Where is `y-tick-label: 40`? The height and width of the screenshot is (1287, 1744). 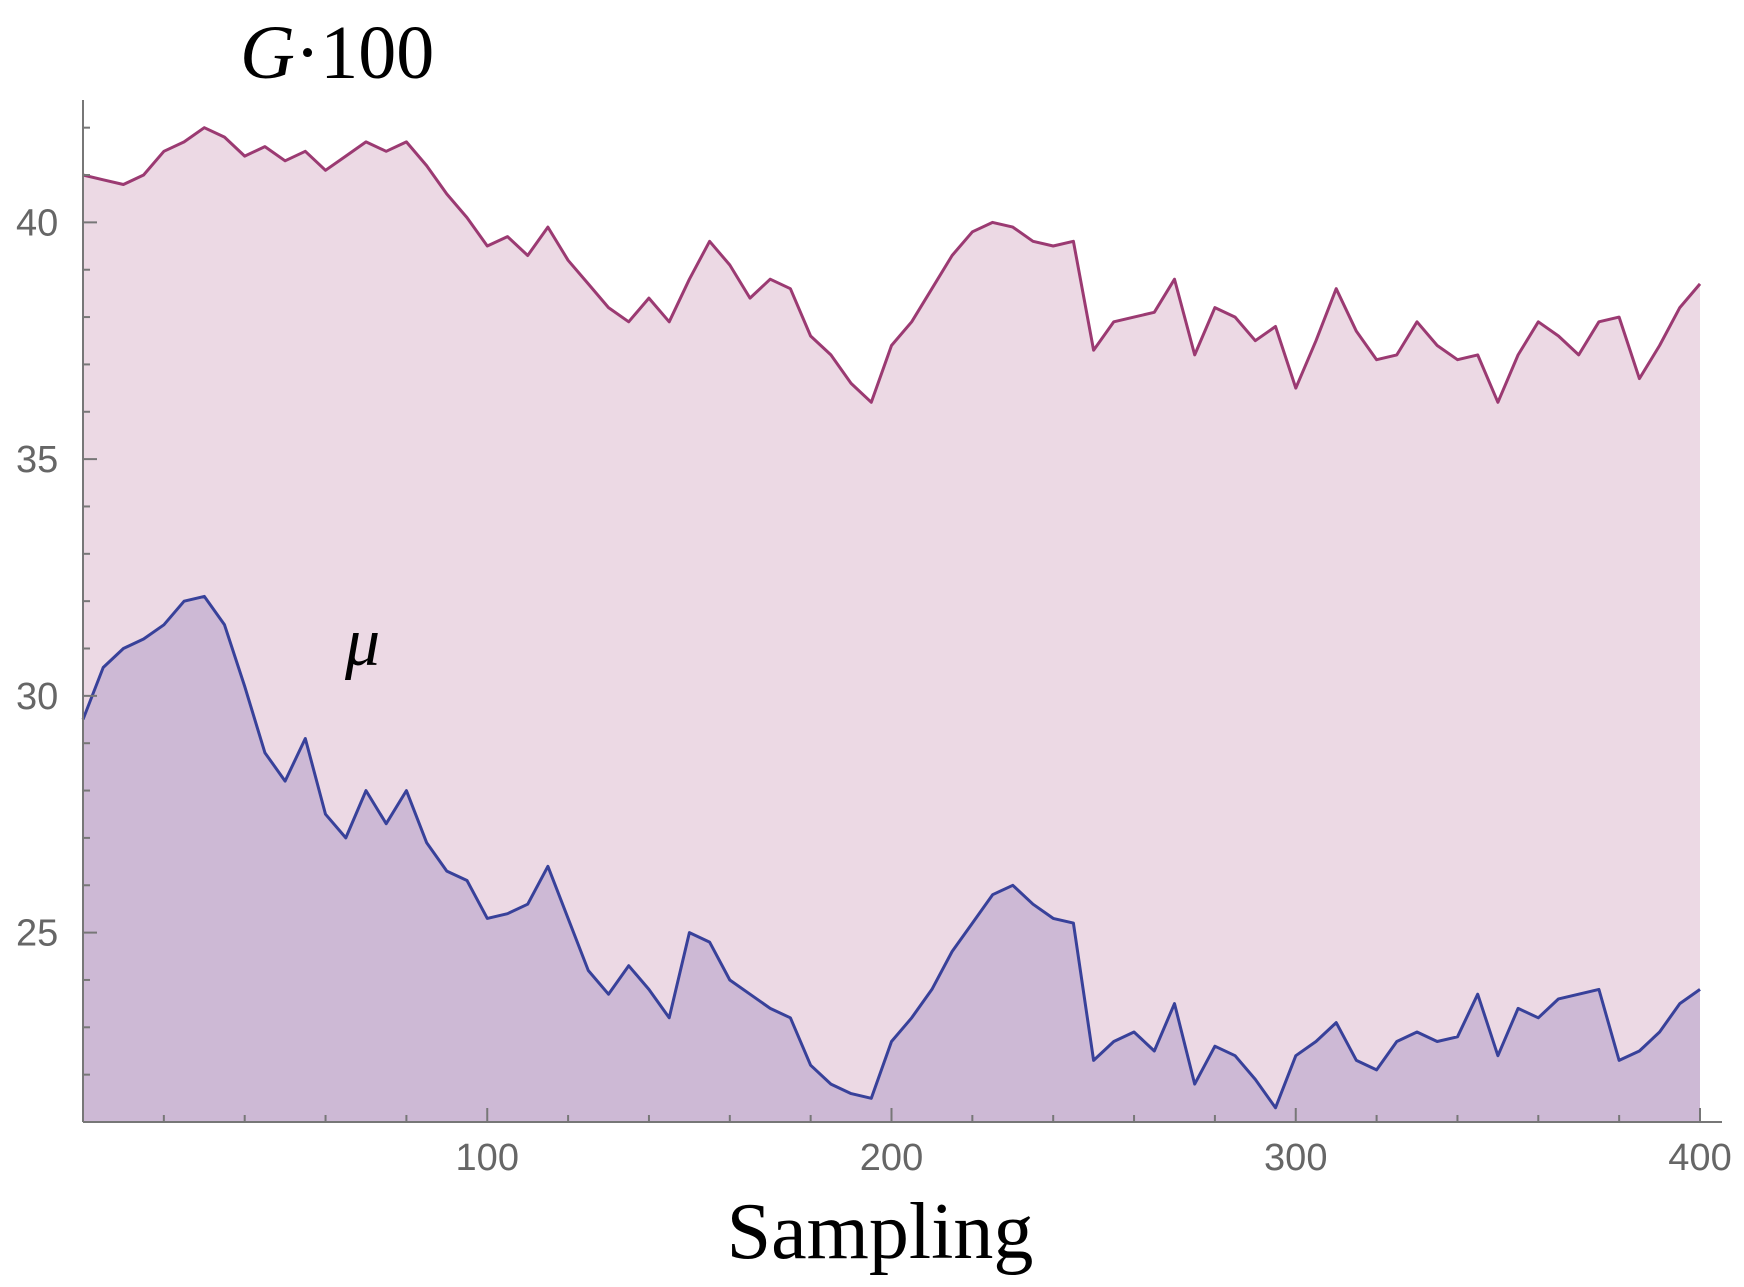
y-tick-label: 40 is located at coordinates (37, 223).